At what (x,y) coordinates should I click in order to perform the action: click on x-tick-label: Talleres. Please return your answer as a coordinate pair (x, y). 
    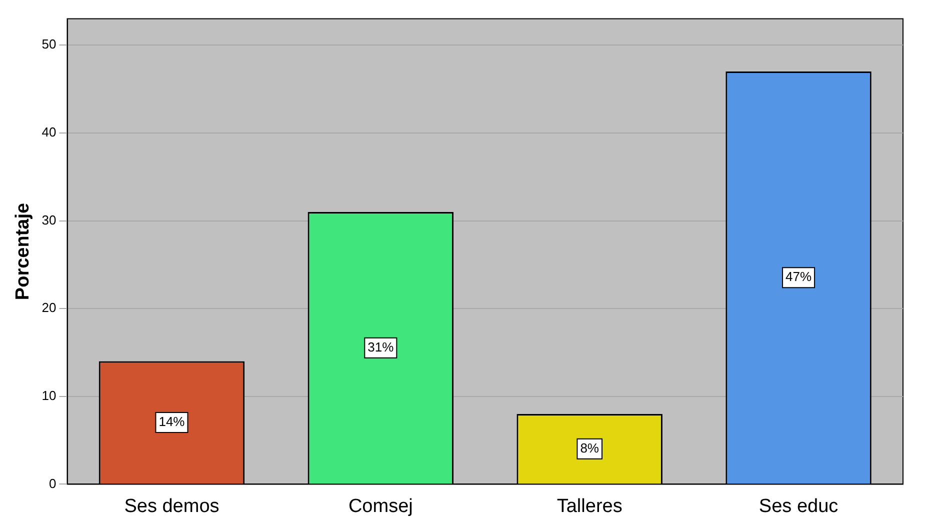
    Looking at the image, I should click on (589, 506).